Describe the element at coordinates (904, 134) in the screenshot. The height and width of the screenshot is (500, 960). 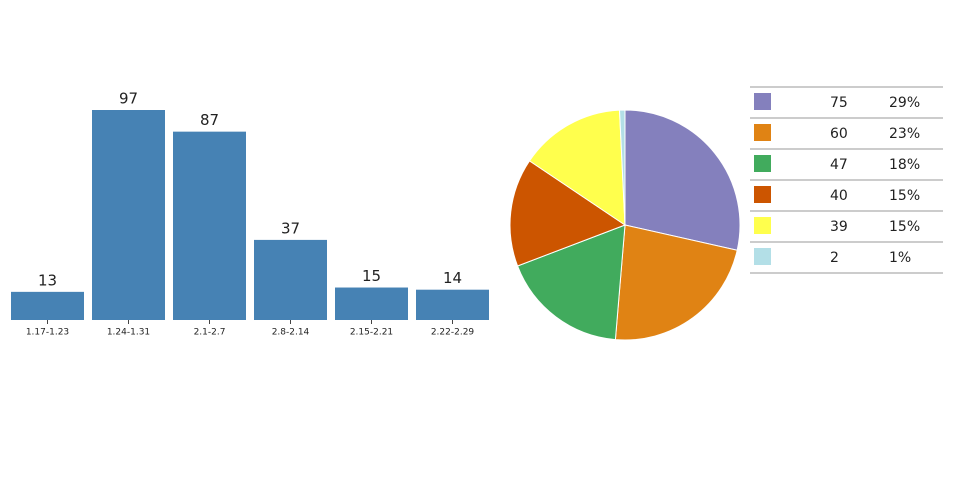
I see `legend-percent: 23%` at that location.